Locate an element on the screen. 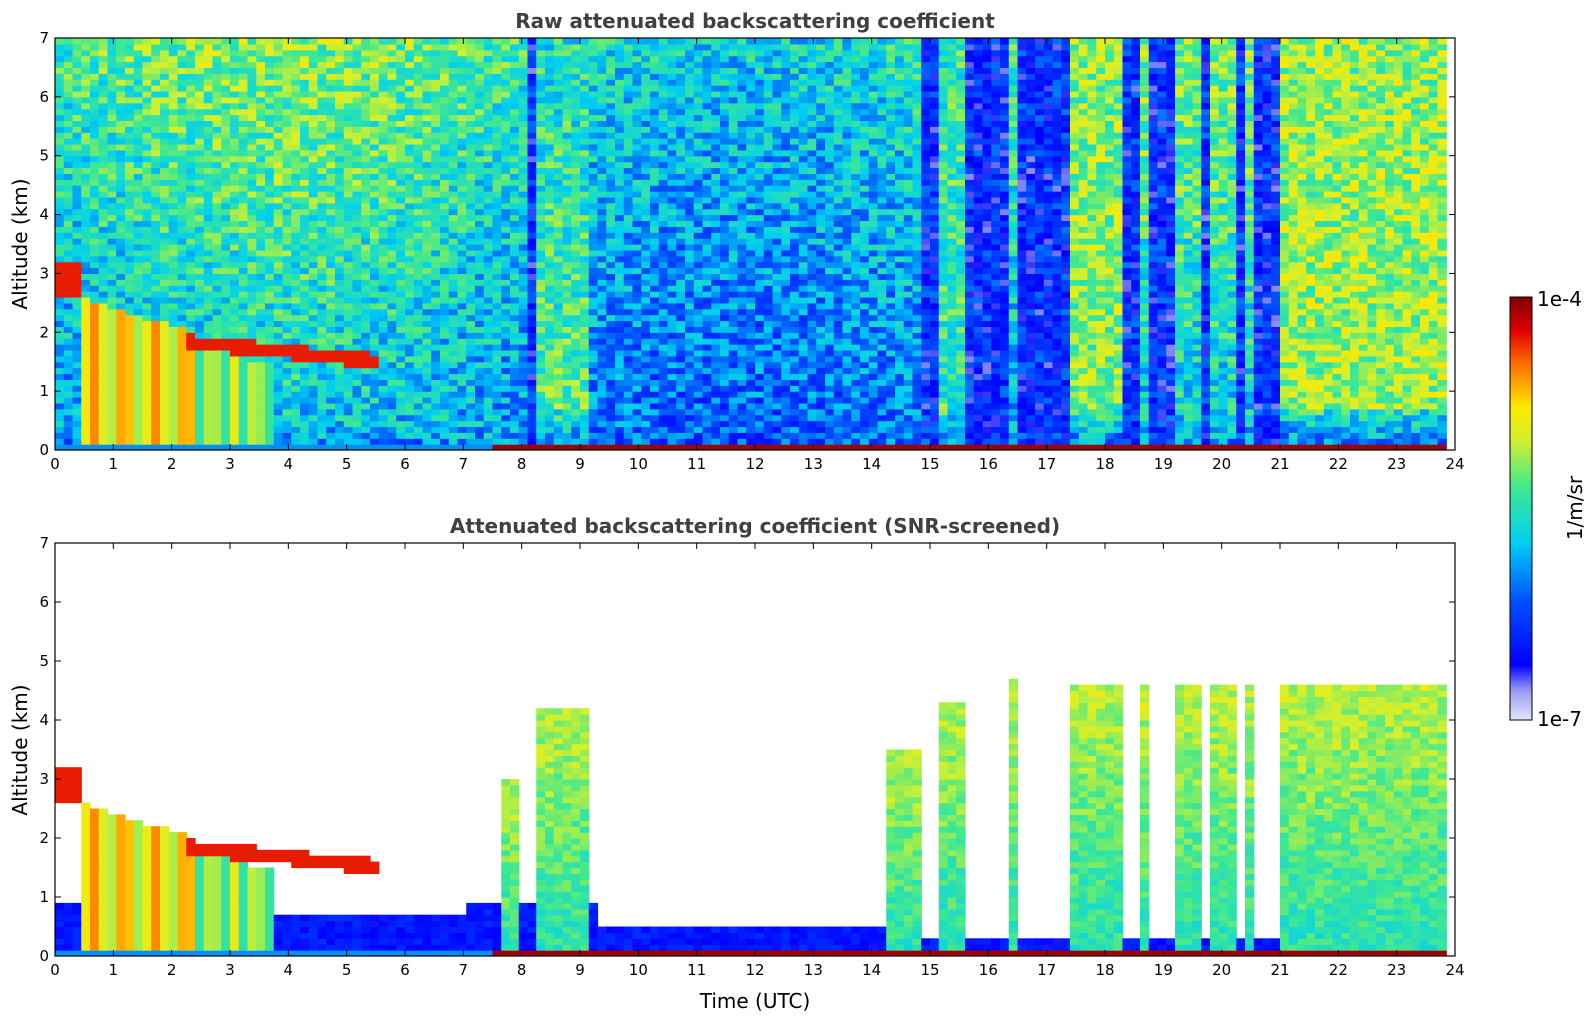 The height and width of the screenshot is (1020, 1595). bottom-x-tick-label: 24 is located at coordinates (1454, 970).